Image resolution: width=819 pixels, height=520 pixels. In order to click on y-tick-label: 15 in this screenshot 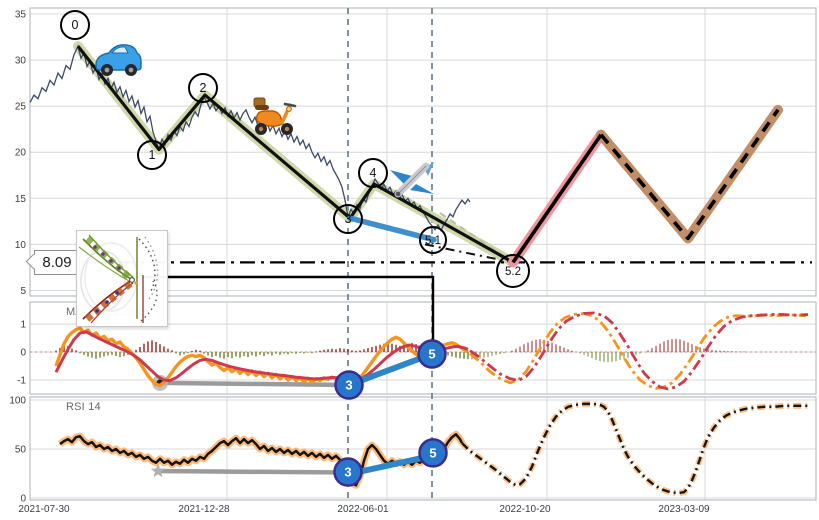, I will do `click(21, 199)`.